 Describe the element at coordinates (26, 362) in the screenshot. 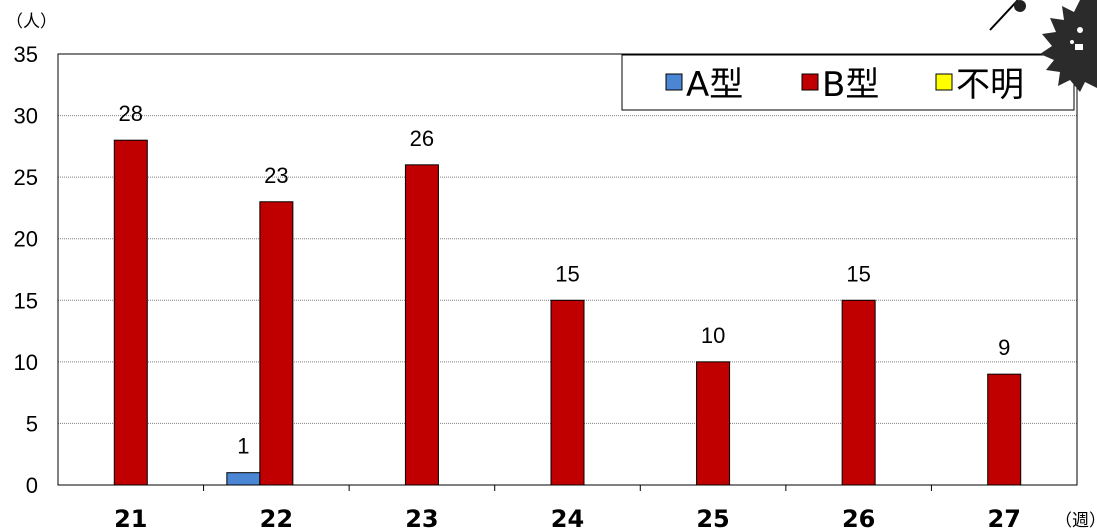

I see `y-tick-label: 10` at that location.